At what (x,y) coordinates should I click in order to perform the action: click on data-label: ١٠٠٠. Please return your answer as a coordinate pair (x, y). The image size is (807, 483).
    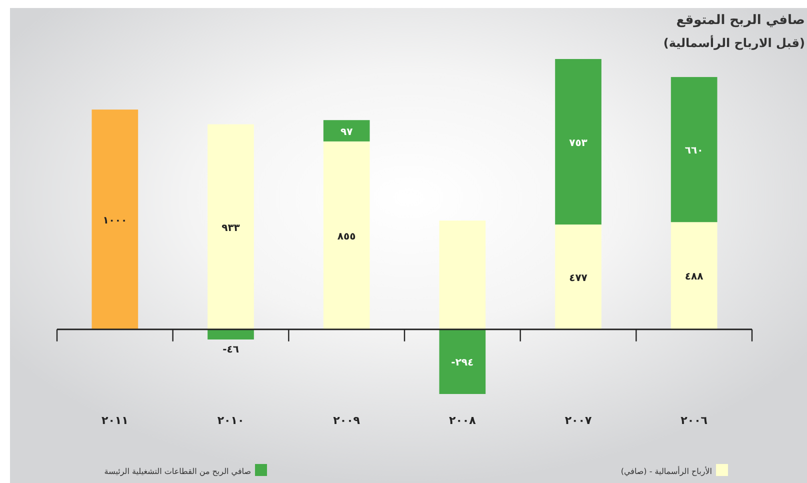
    Looking at the image, I should click on (115, 220).